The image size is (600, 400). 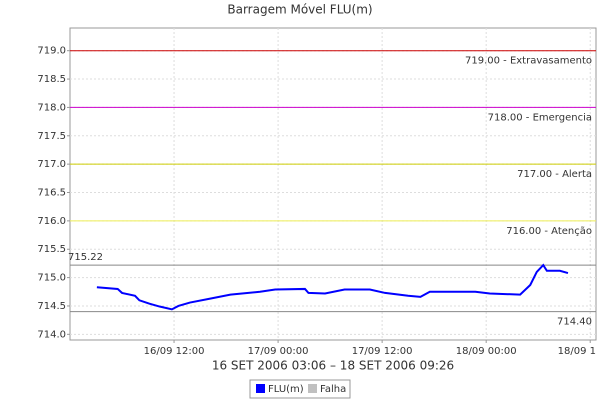 What do you see at coordinates (51, 249) in the screenshot?
I see `y-tick-label: 715.5` at bounding box center [51, 249].